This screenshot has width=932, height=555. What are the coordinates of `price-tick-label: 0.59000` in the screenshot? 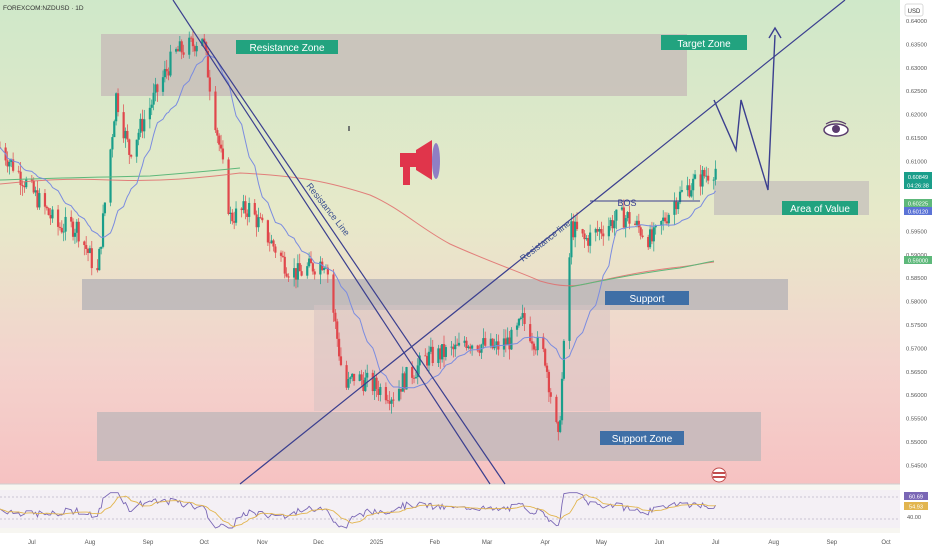 It's located at (916, 256).